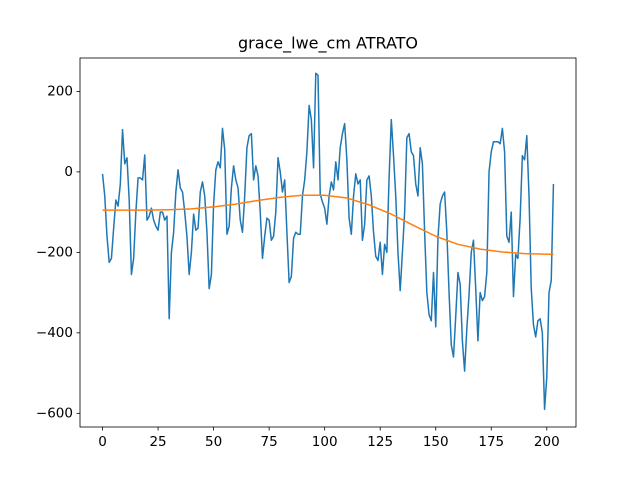 The image size is (640, 480). What do you see at coordinates (269, 442) in the screenshot?
I see `x-tick-label: 75` at bounding box center [269, 442].